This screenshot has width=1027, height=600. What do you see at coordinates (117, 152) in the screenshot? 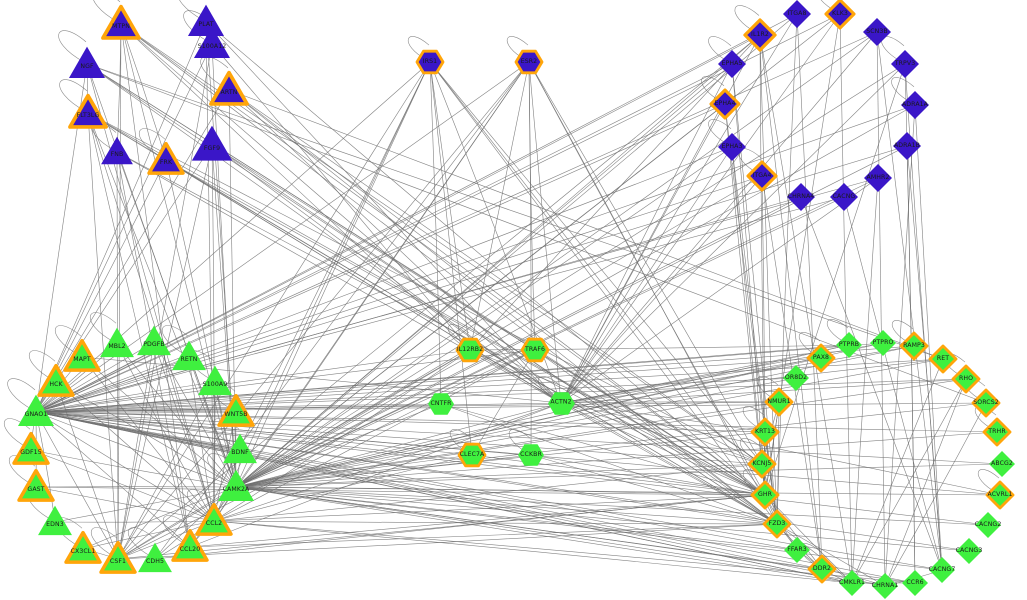
I see `graph-node-fnb: FNB` at bounding box center [117, 152].